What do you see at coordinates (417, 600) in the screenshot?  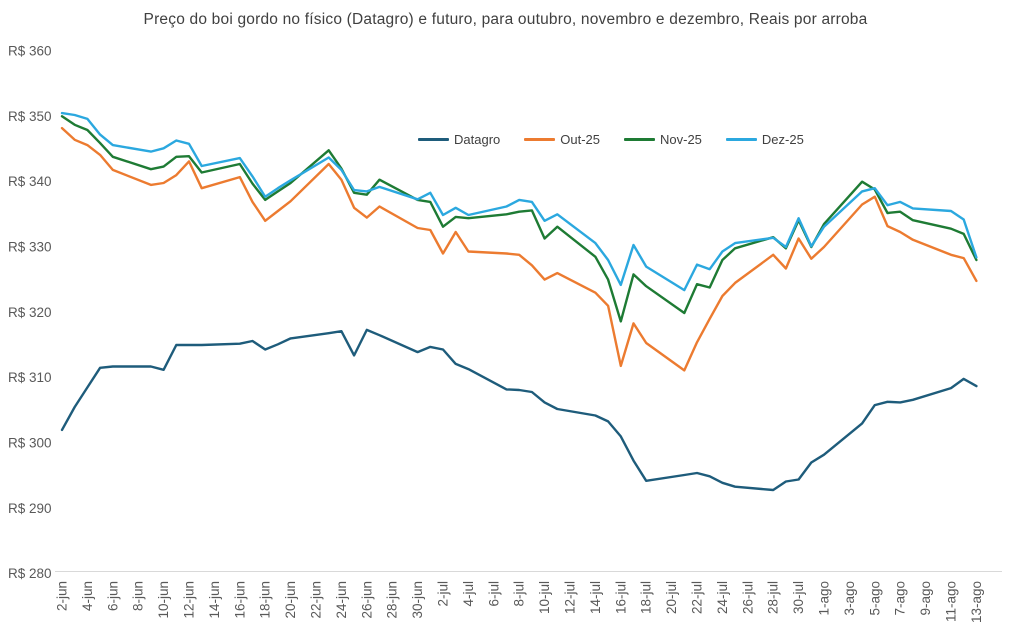 I see `x-tick-label: 30-jun` at bounding box center [417, 600].